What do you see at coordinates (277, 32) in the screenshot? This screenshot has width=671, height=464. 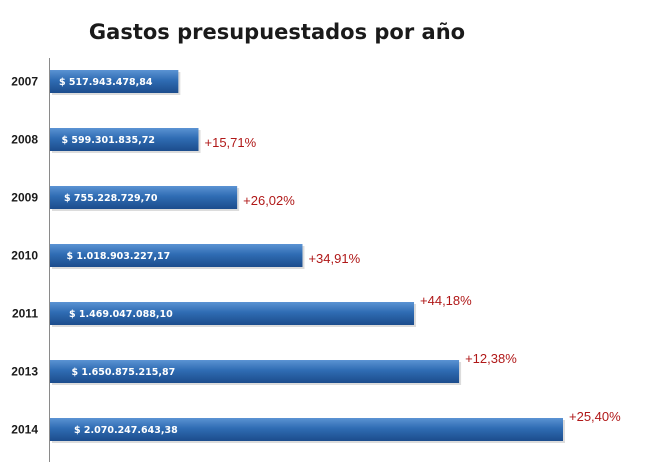 I see `chart-title: Gastos presupuestados por año` at bounding box center [277, 32].